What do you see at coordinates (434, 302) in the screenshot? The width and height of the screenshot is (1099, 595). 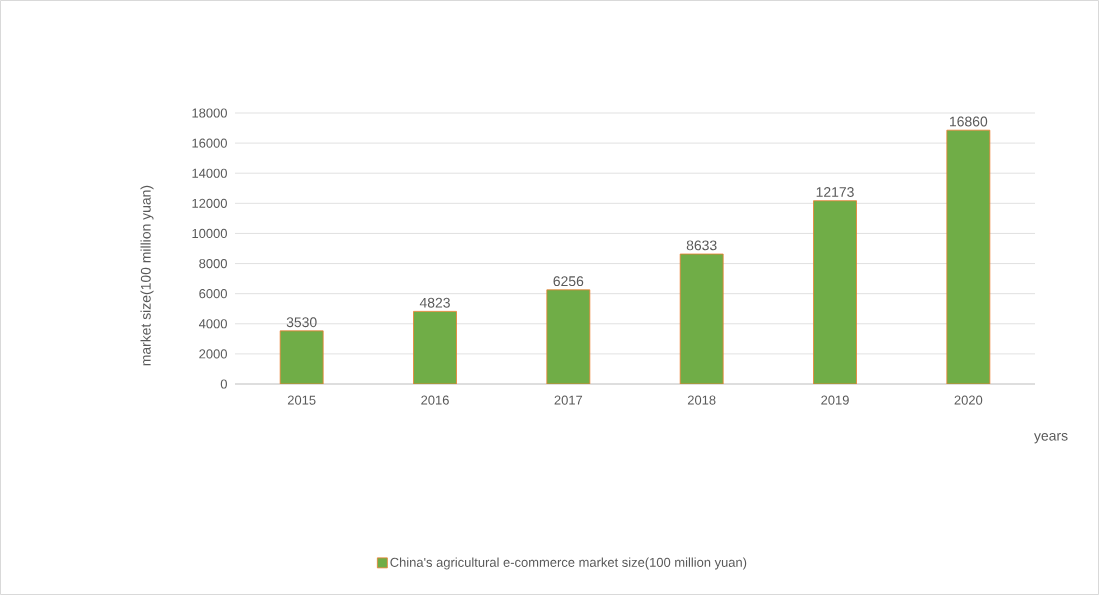 I see `data-label: 4823` at bounding box center [434, 302].